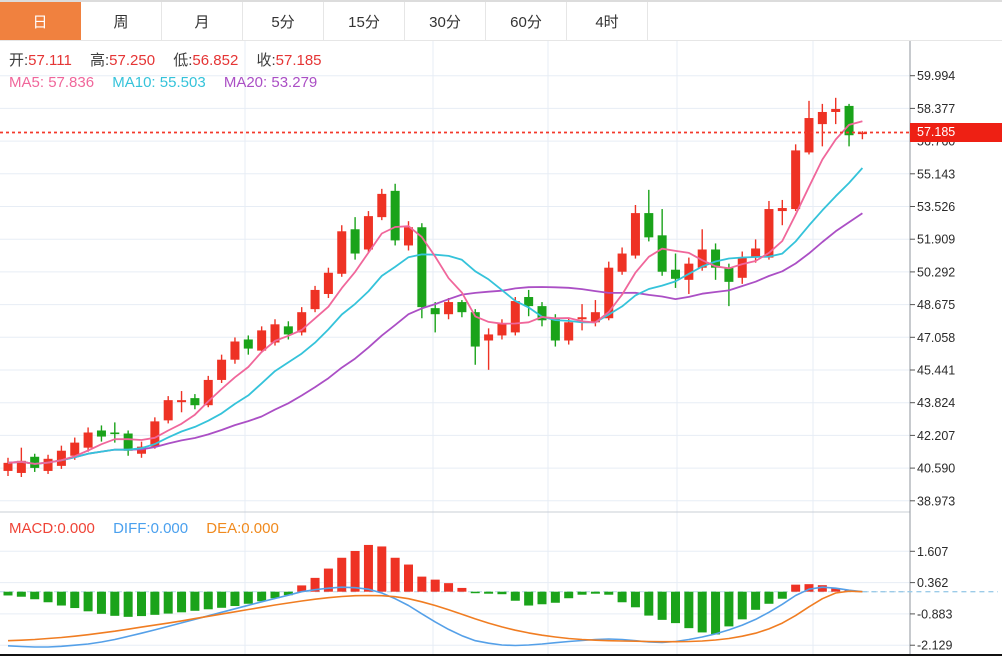 This screenshot has height=663, width=1002. What do you see at coordinates (936, 501) in the screenshot?
I see `price-axis-label: 38.973` at bounding box center [936, 501].